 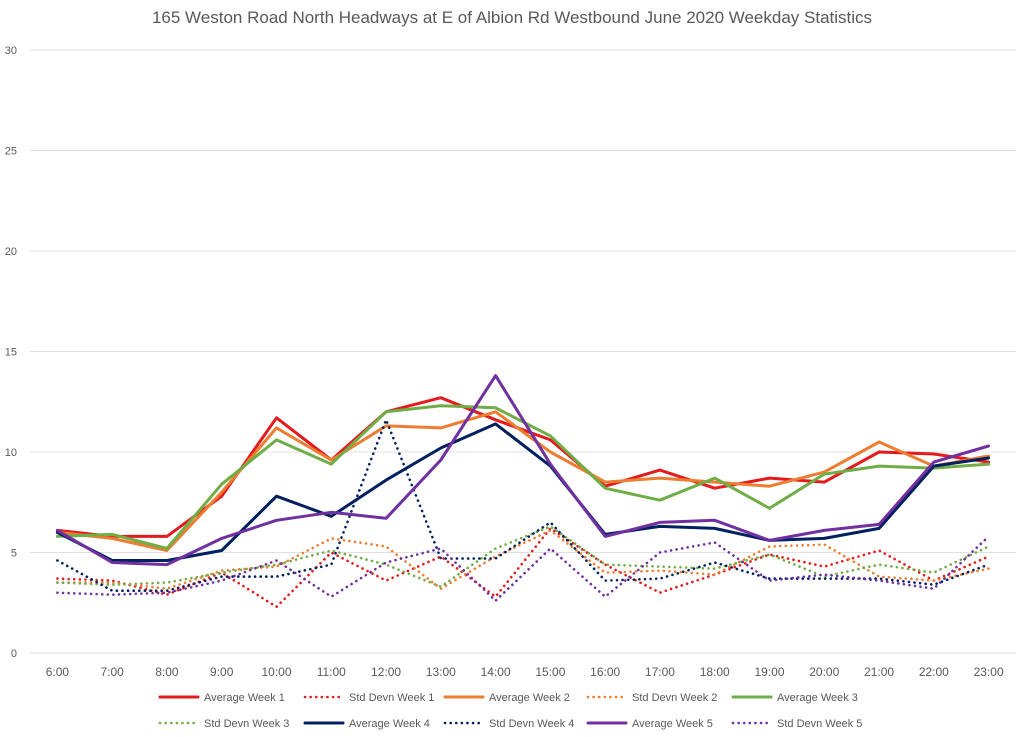 I want to click on legend-item: Average Week 1, so click(x=221, y=698).